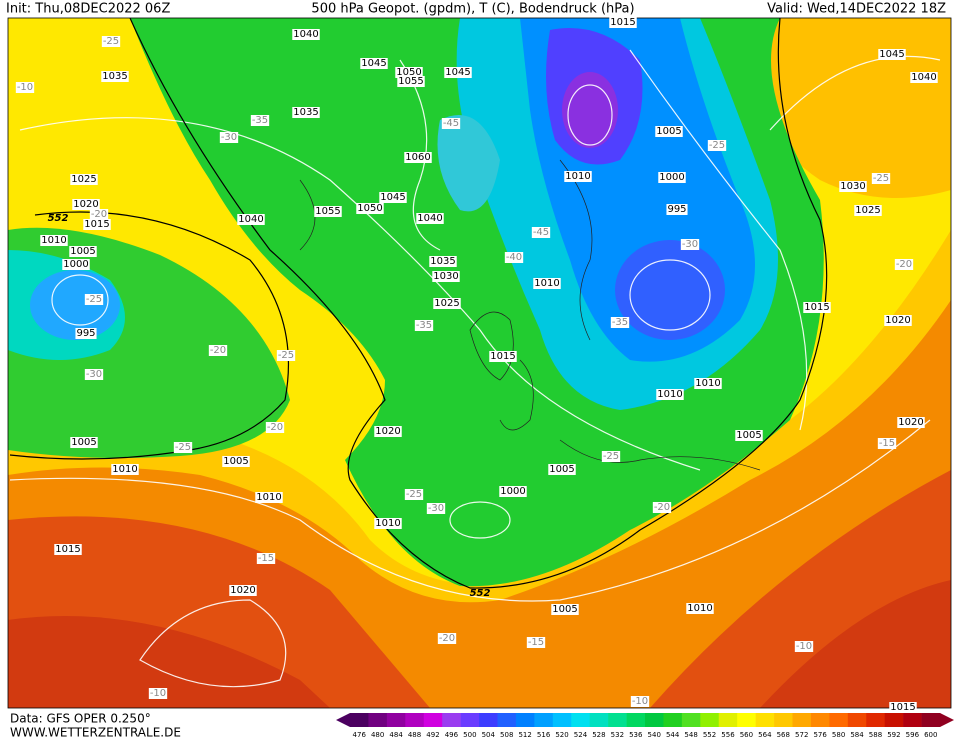 This screenshot has width=959, height=741. Describe the element at coordinates (524, 735) in the screenshot. I see `scale-label: 512` at that location.